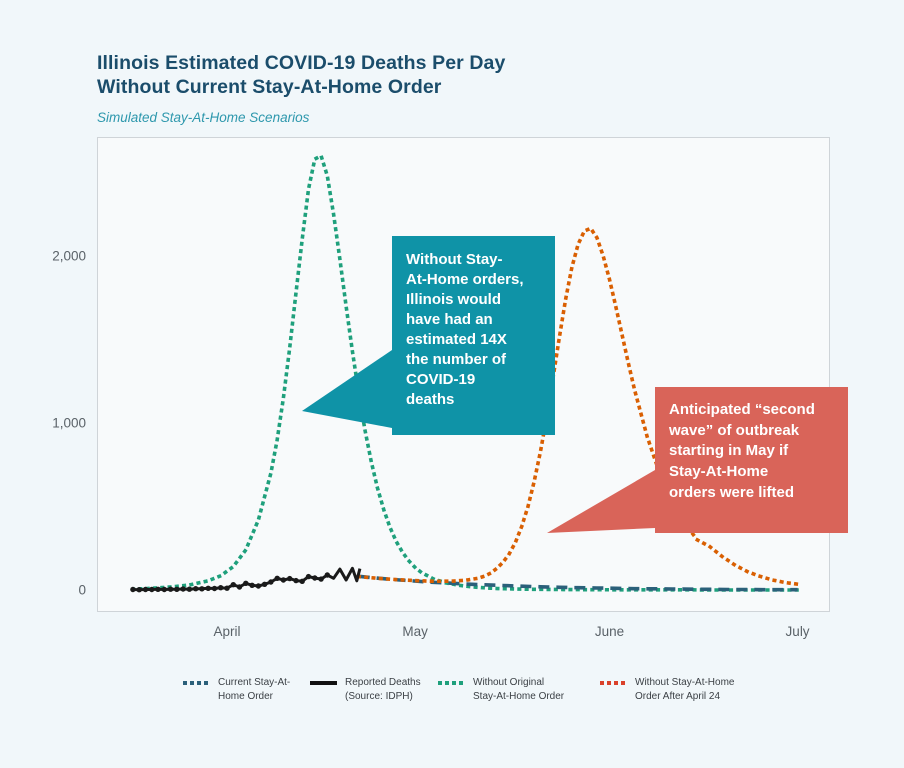 The image size is (904, 768). Describe the element at coordinates (415, 631) in the screenshot. I see `x-axis-tick-label: May` at that location.